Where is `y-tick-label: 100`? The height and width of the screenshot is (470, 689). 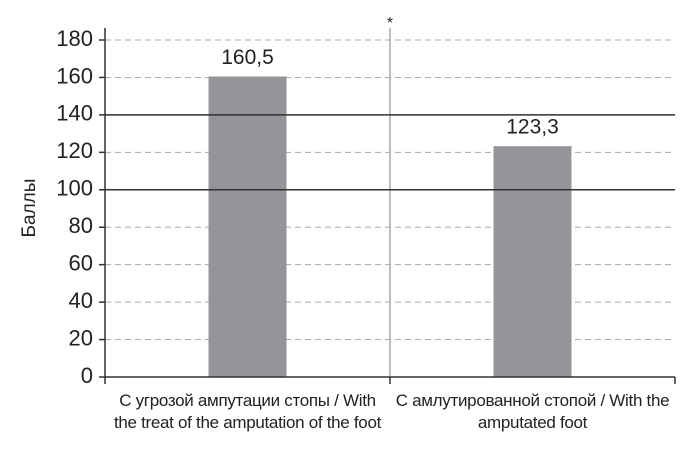 y-tick-label: 100 is located at coordinates (74, 188).